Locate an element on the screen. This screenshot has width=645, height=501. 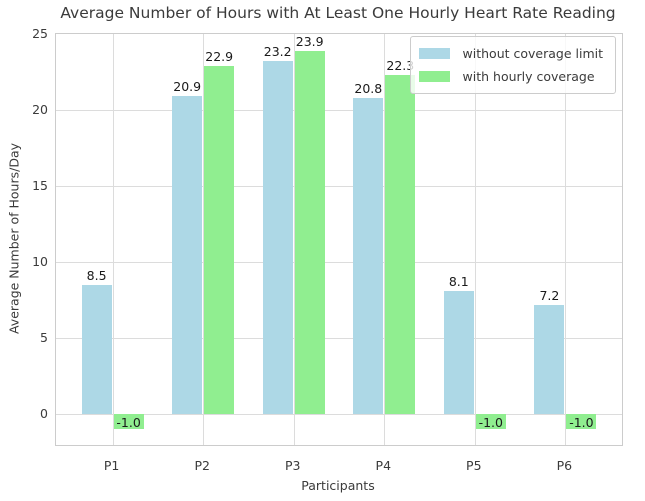
x-axis-label: Participants is located at coordinates (338, 485).